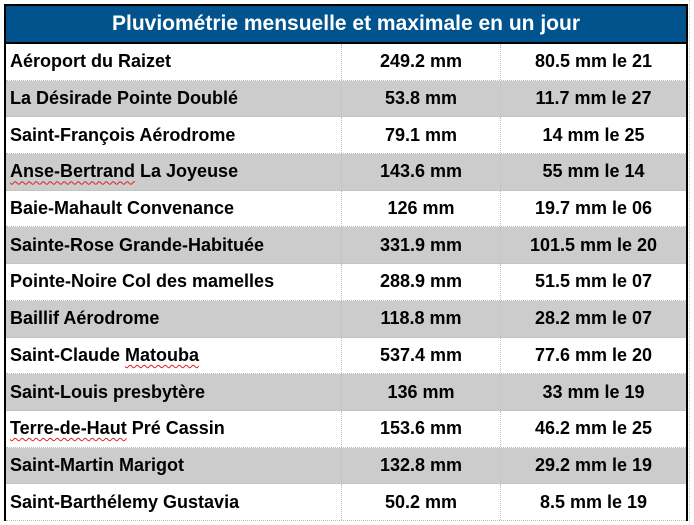 The height and width of the screenshot is (525, 694). I want to click on station-cell: Saint-Barthélemy Gustavia, so click(174, 502).